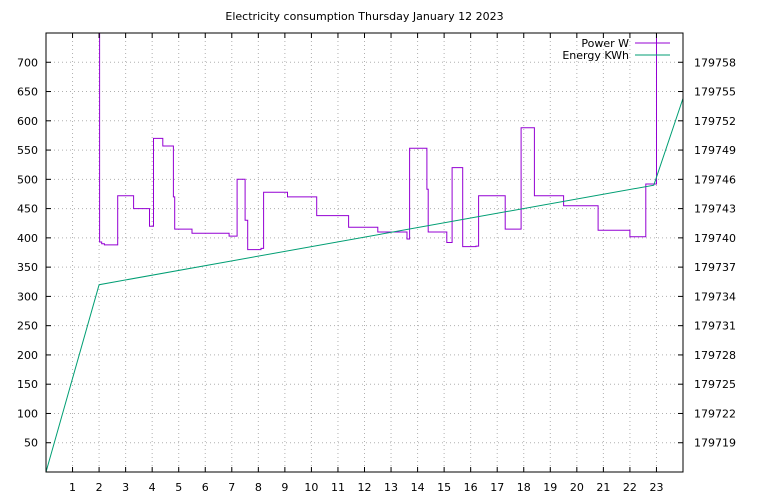 Image resolution: width=768 pixels, height=500 pixels. I want to click on x-tick-label: 5, so click(178, 487).